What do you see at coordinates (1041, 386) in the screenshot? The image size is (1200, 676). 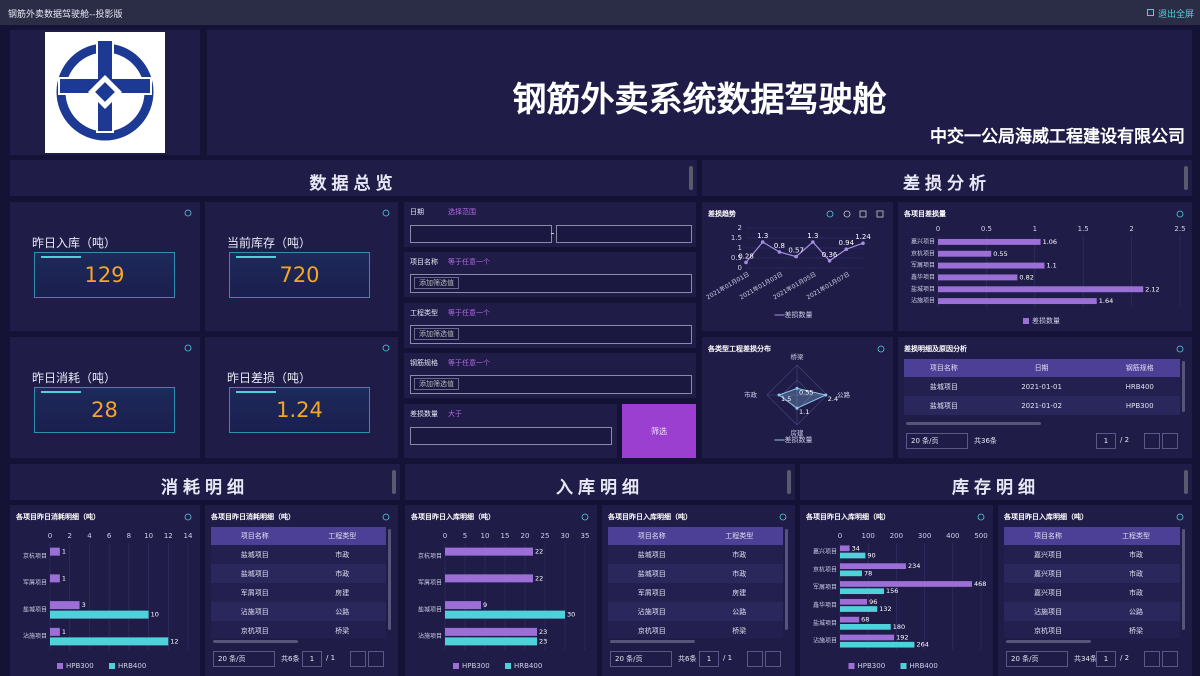 I see `cell: 2021-01-01` at bounding box center [1041, 386].